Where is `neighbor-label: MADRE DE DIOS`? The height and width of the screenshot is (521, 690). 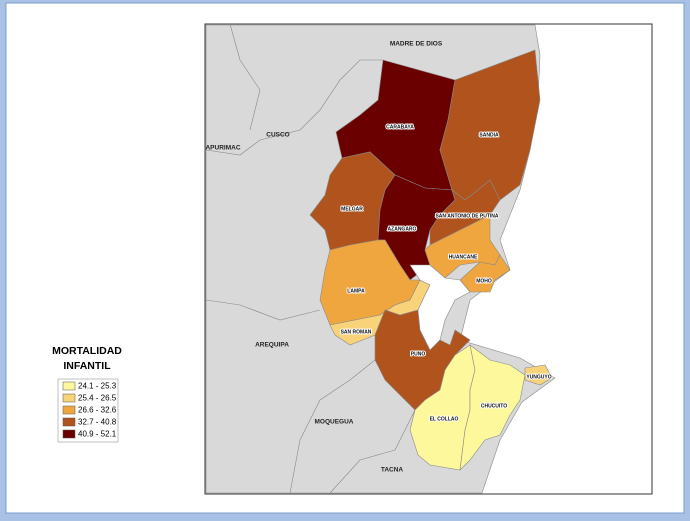
neighbor-label: MADRE DE DIOS is located at coordinates (416, 44).